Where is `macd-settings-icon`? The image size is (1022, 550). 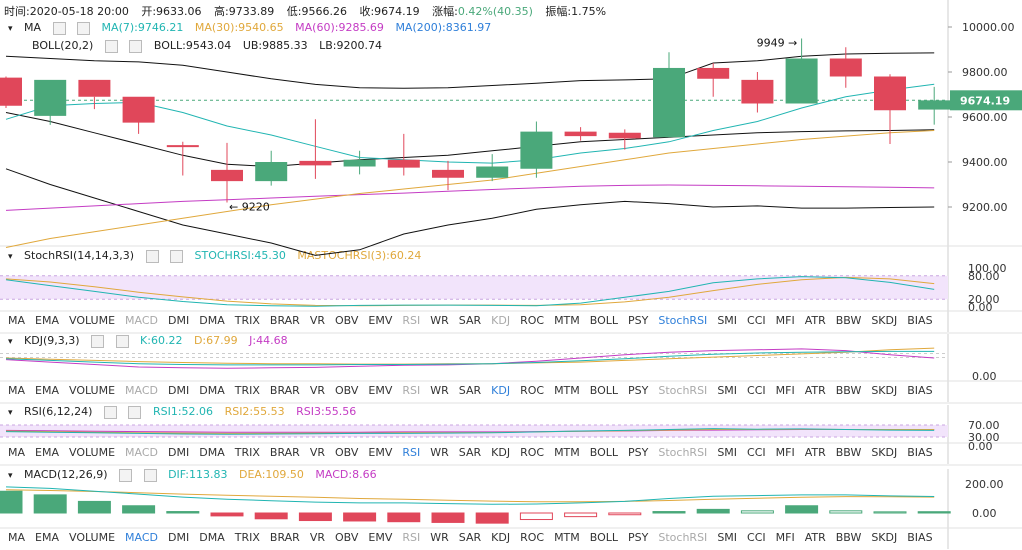
macd-settings-icon is located at coordinates (126, 475).